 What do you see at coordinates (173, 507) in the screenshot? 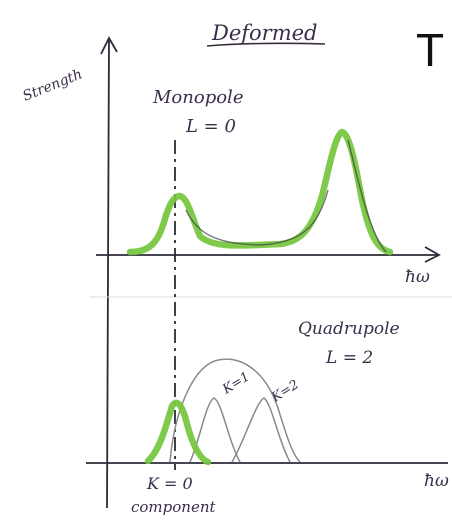
I see `component-label: component` at bounding box center [173, 507].